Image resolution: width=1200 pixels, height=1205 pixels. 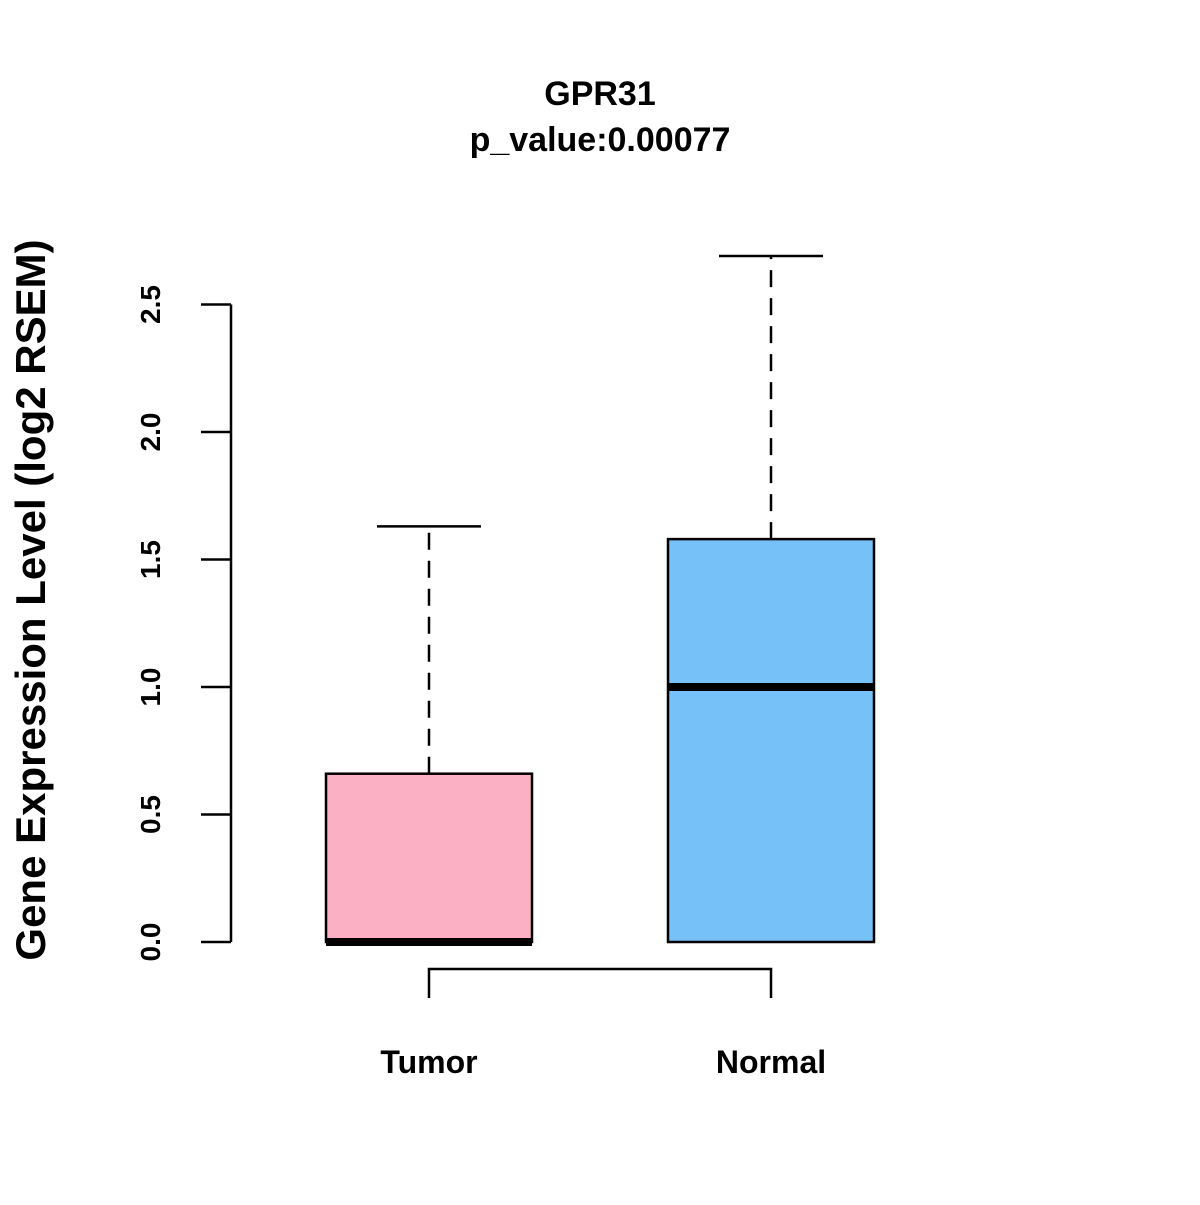 I want to click on box-normal, so click(x=771, y=599).